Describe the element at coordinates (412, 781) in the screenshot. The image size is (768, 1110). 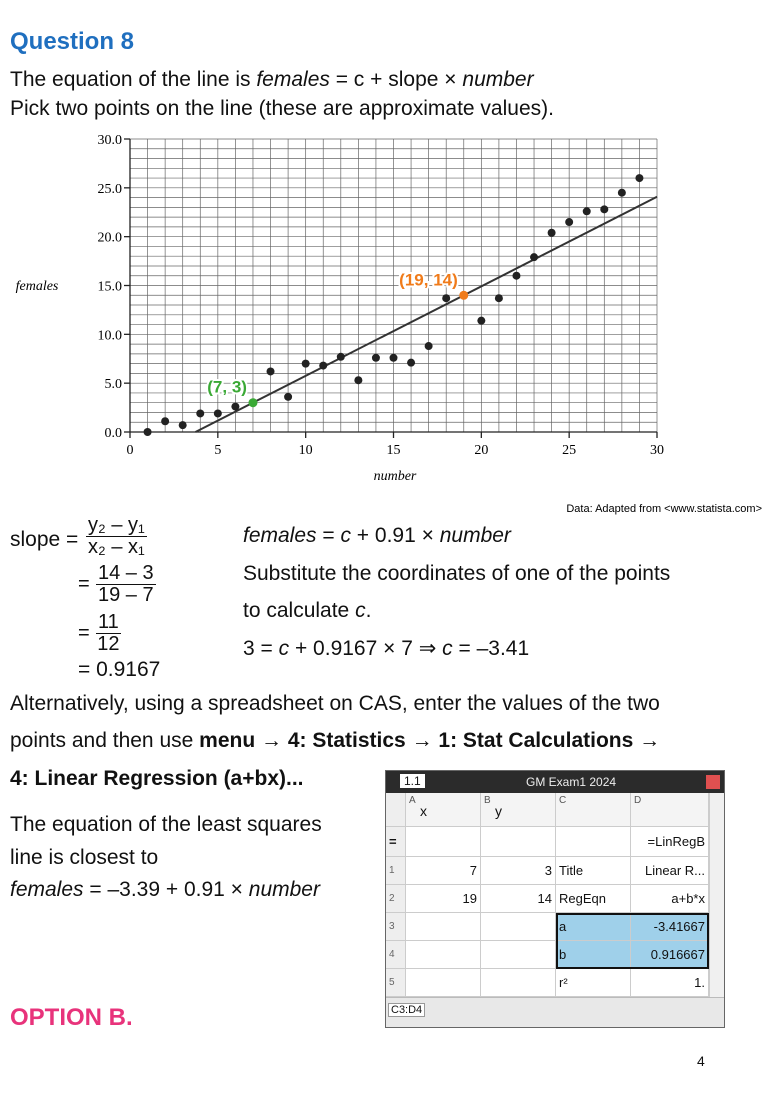
I see `tab-label: 1.1` at that location.